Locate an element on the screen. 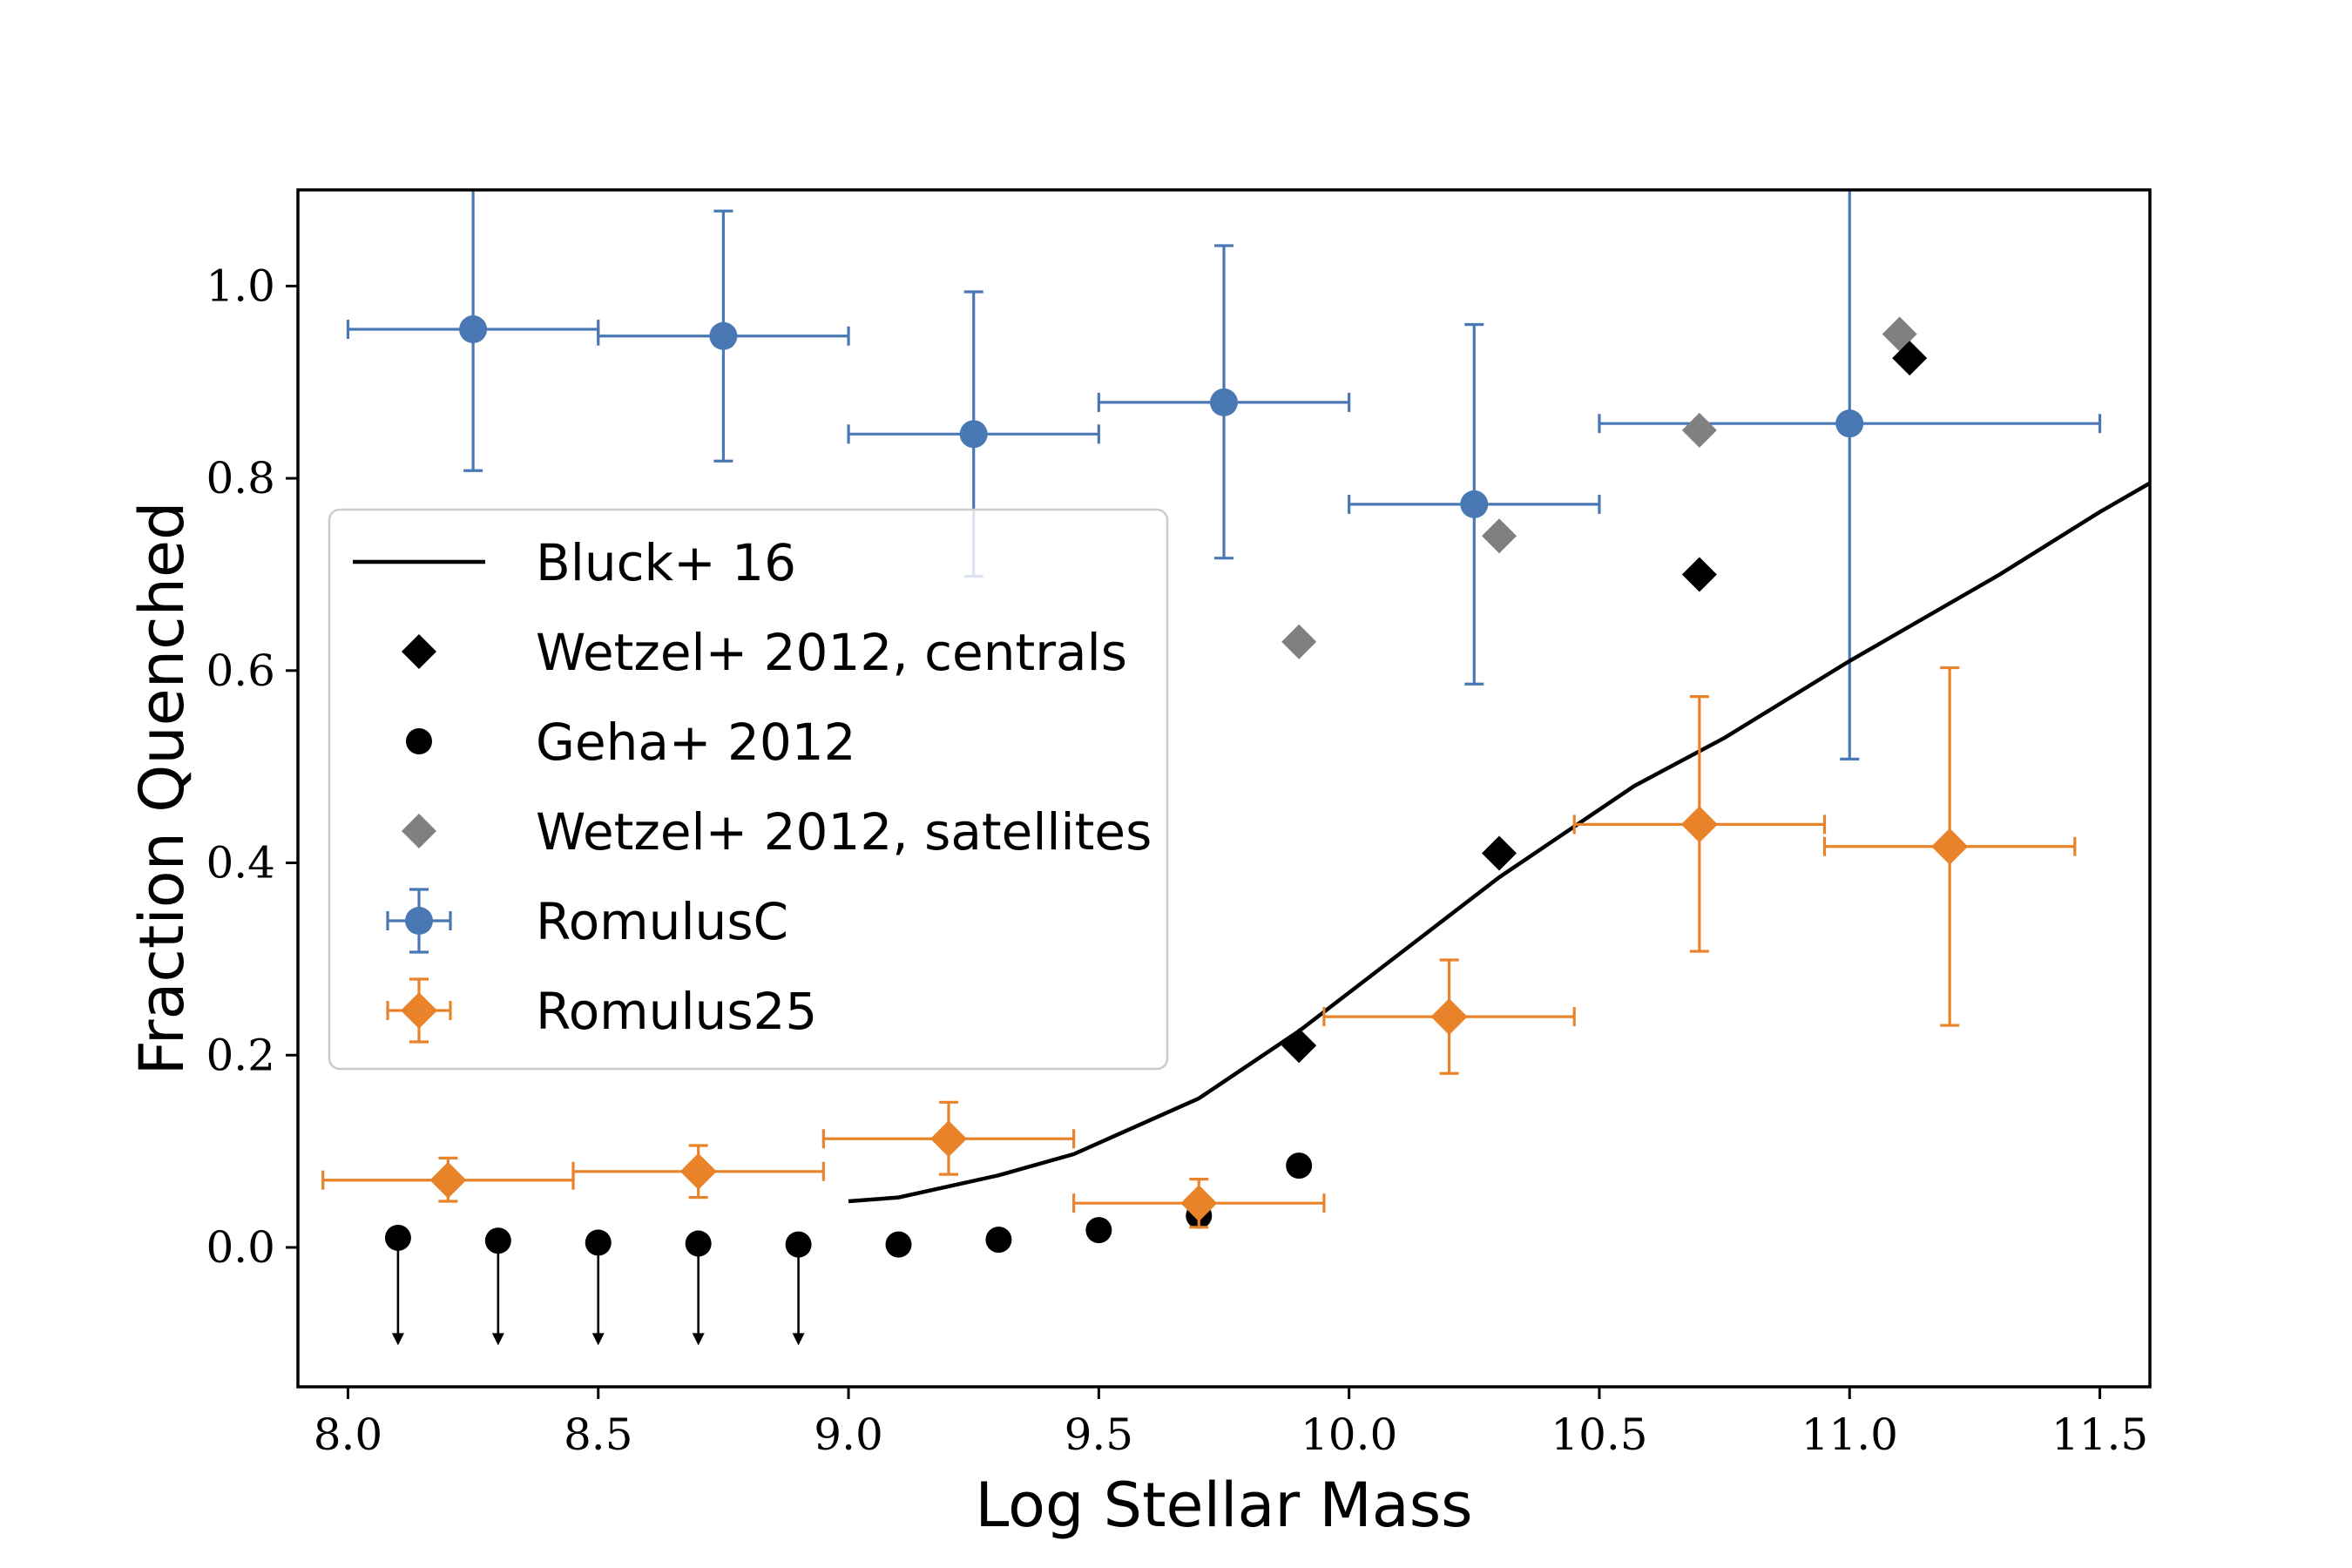  x-tick-label: 10.0 is located at coordinates (1349, 1434).